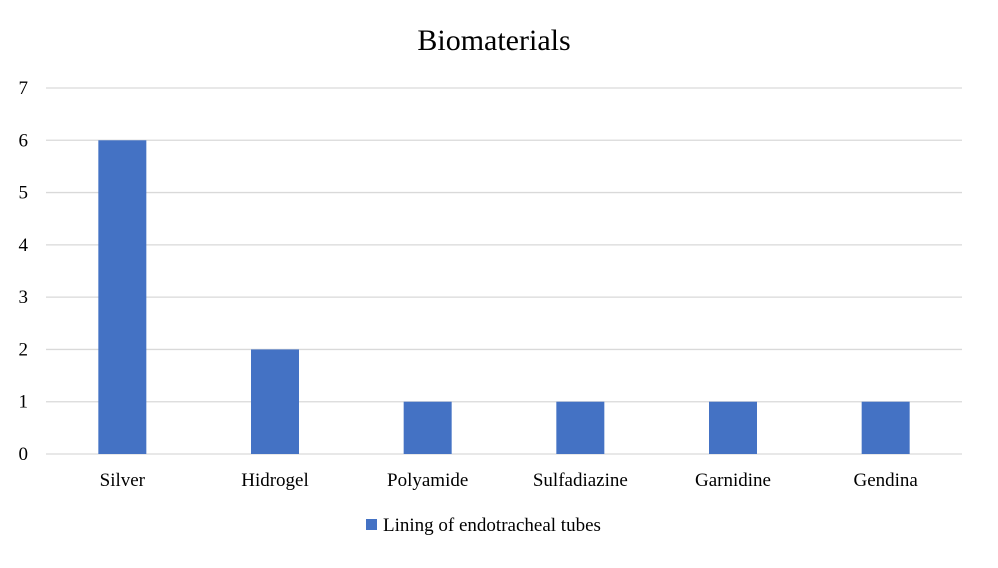  Describe the element at coordinates (24, 245) in the screenshot. I see `y-tick-label: 4` at that location.